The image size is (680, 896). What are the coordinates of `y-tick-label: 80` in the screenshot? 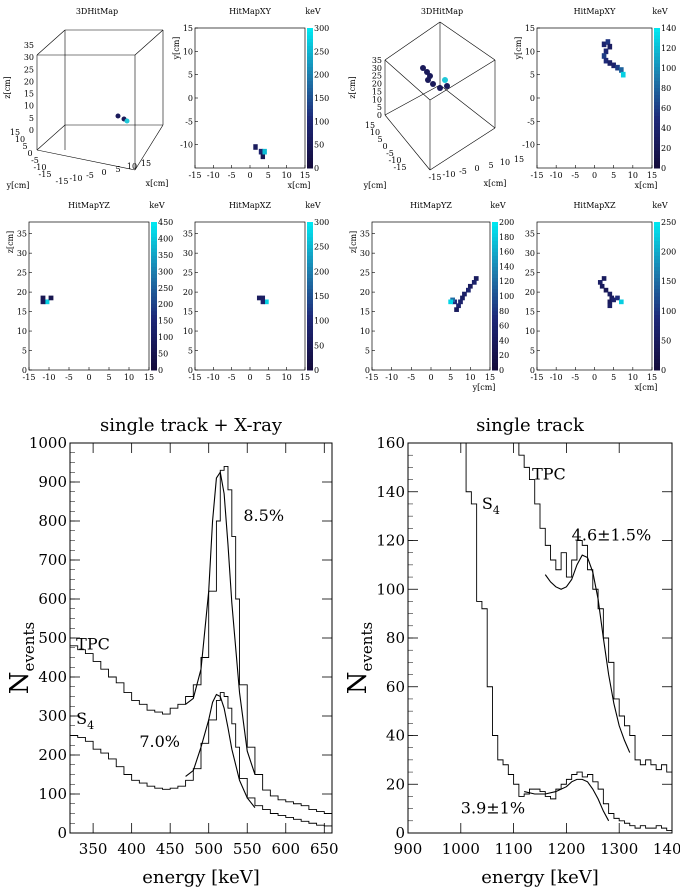 It's located at (395, 638).